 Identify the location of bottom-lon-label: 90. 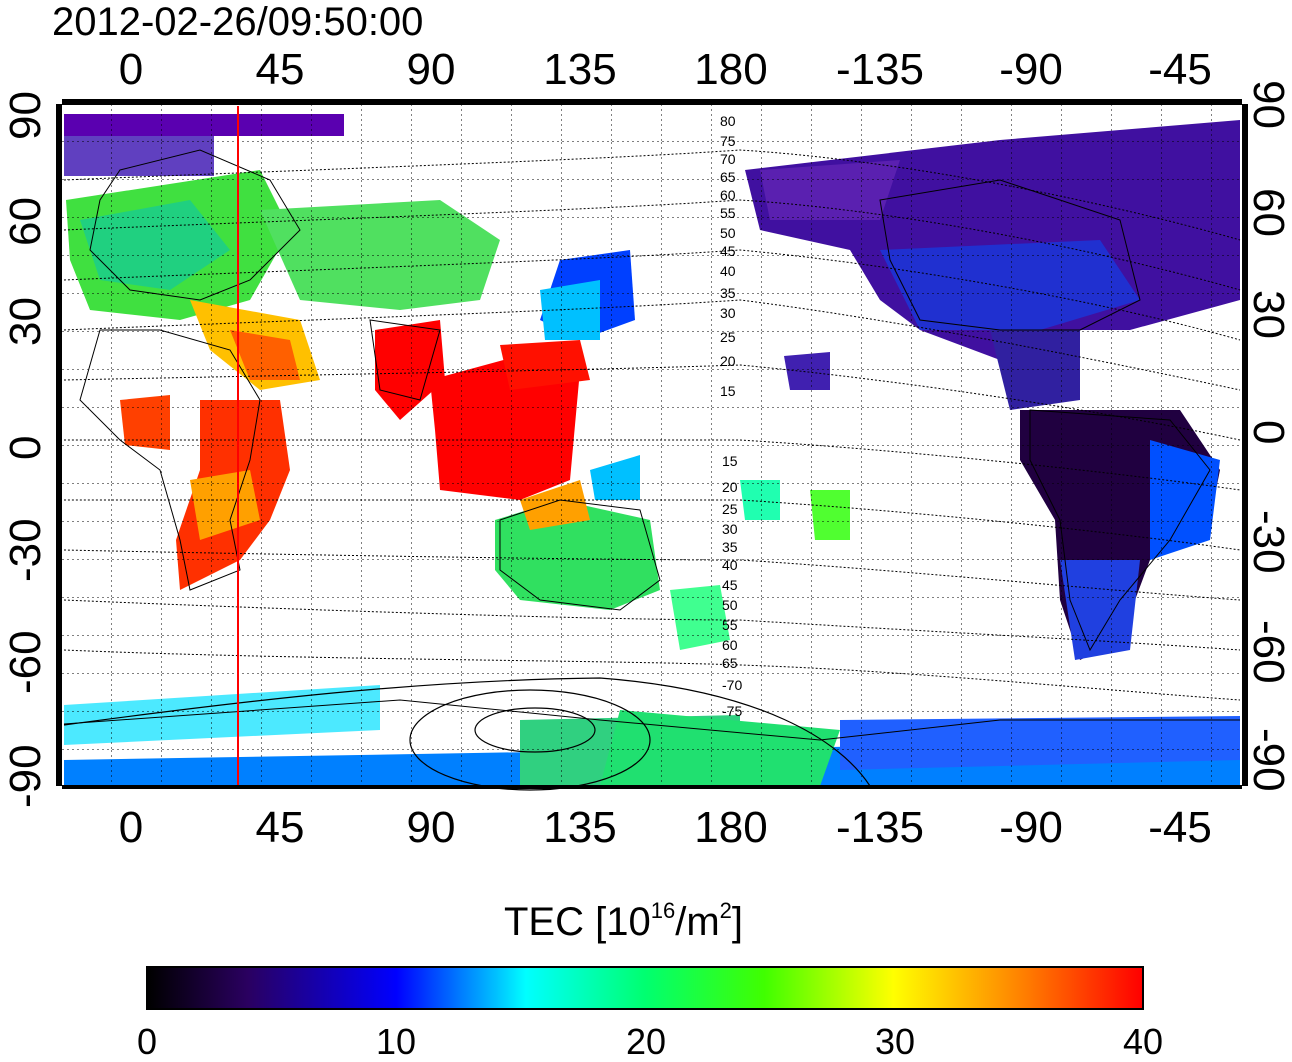
(431, 827).